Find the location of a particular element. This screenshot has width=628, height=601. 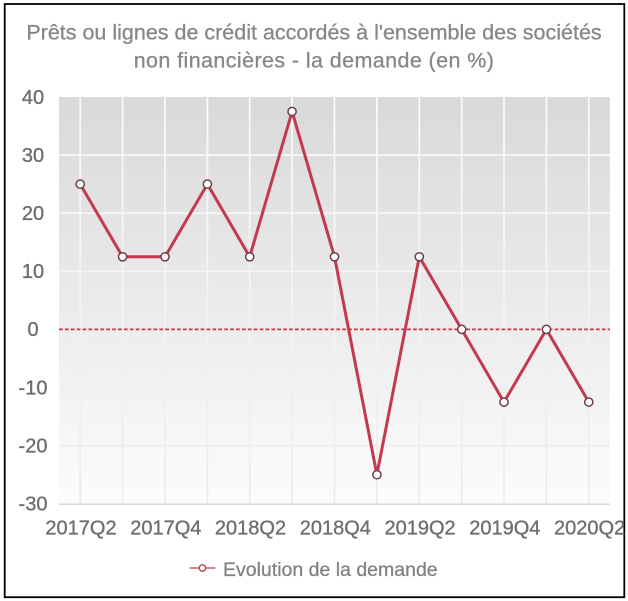

svg-text: 2017Q4 is located at coordinates (165, 529).